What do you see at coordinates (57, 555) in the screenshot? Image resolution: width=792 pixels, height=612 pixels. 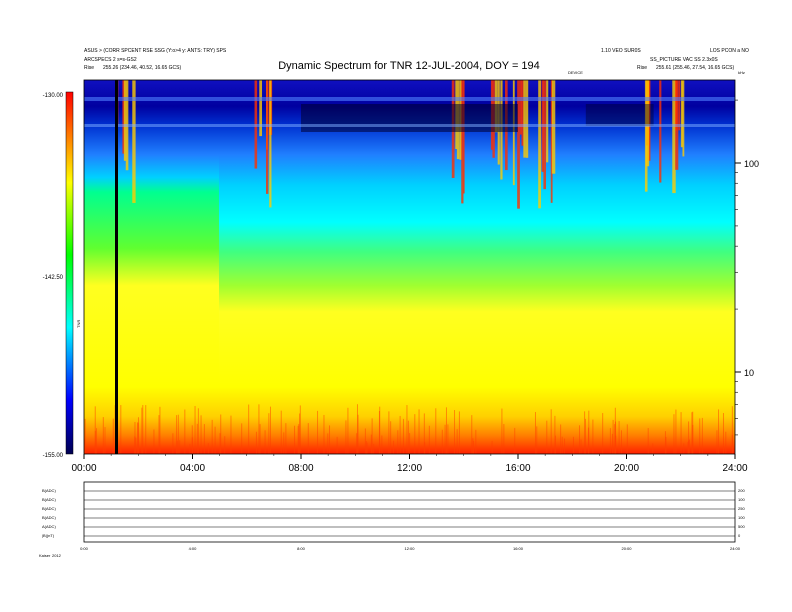 I see `footer-left2: 2012` at bounding box center [57, 555].